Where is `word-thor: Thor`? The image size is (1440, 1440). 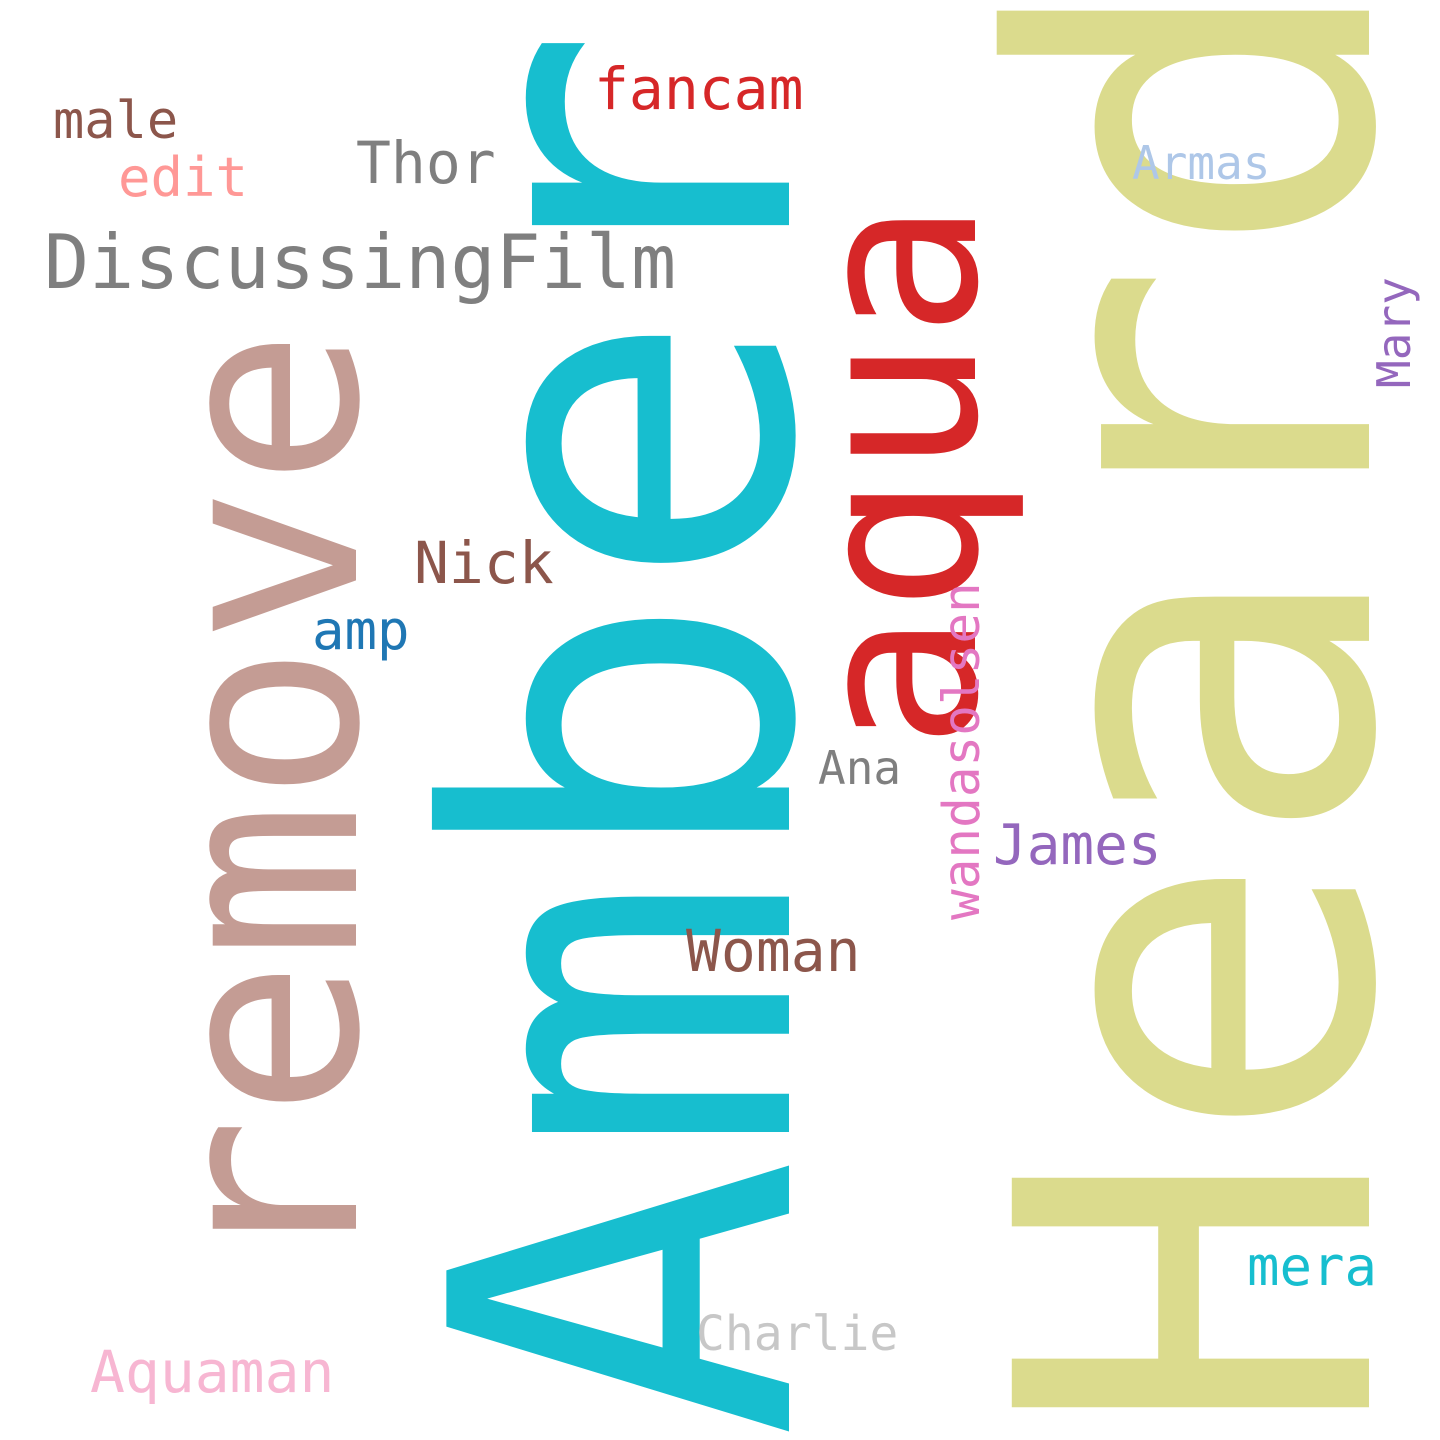
word-thor: Thor is located at coordinates (426, 163).